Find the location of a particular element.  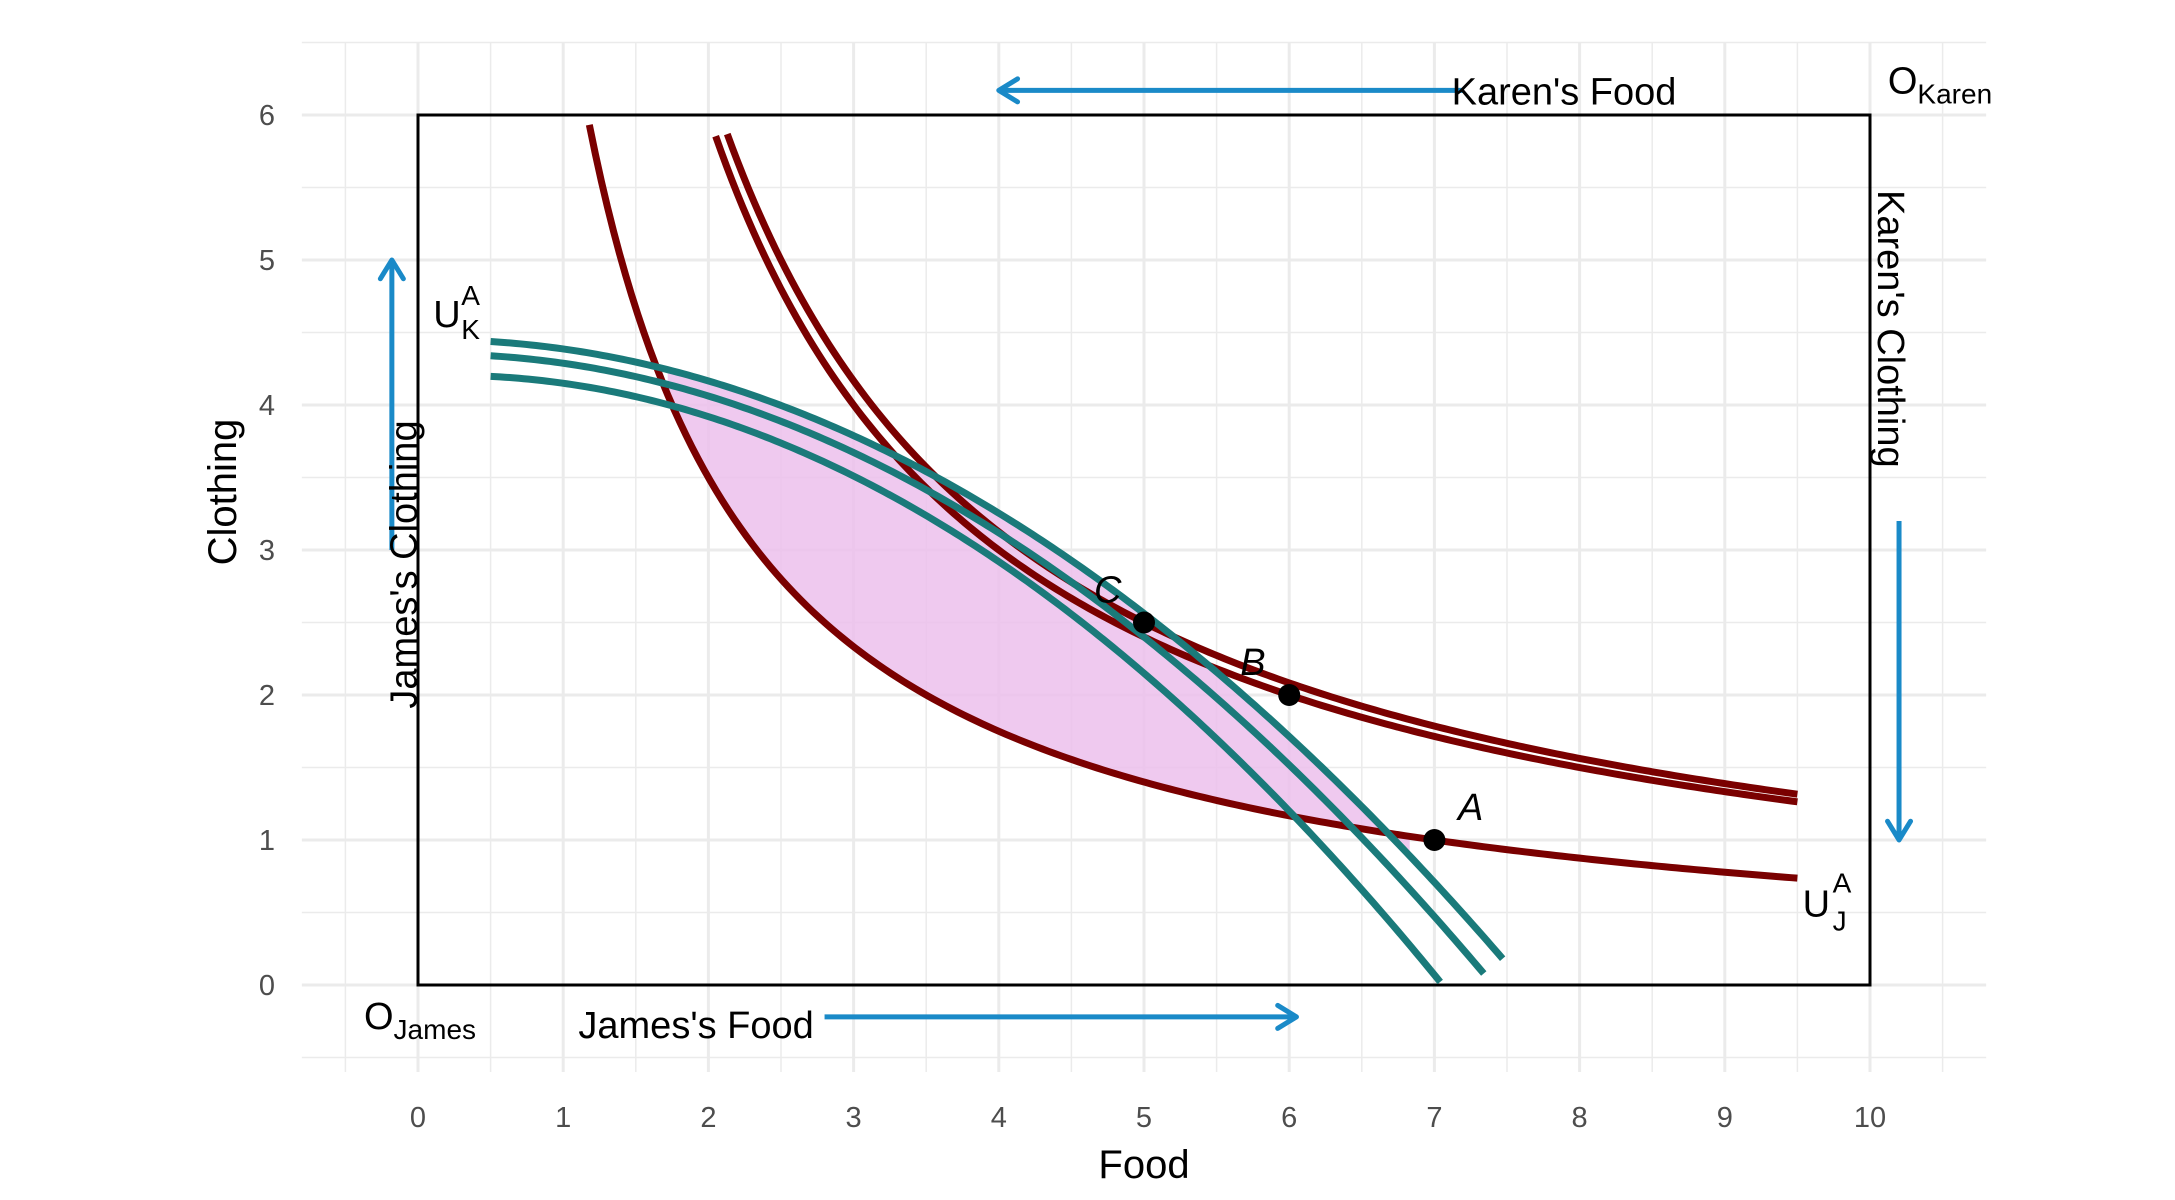

u-karen-sup: A is located at coordinates (470, 295).